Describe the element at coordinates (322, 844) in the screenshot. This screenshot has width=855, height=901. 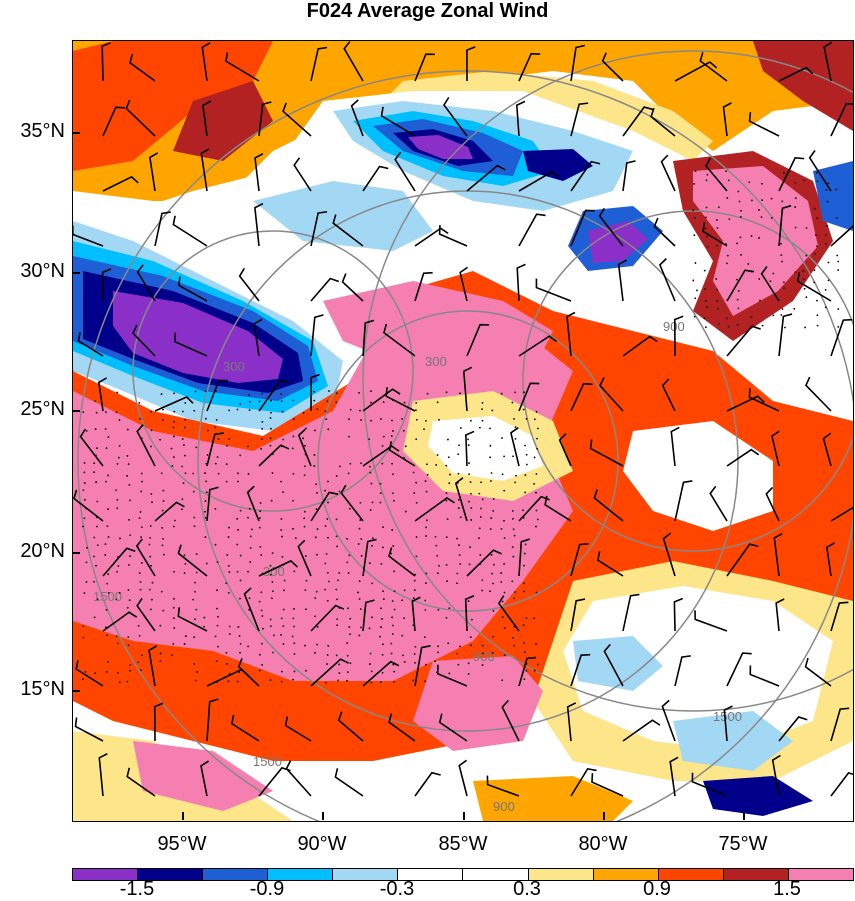
I see `longitude-label: 90°W` at that location.